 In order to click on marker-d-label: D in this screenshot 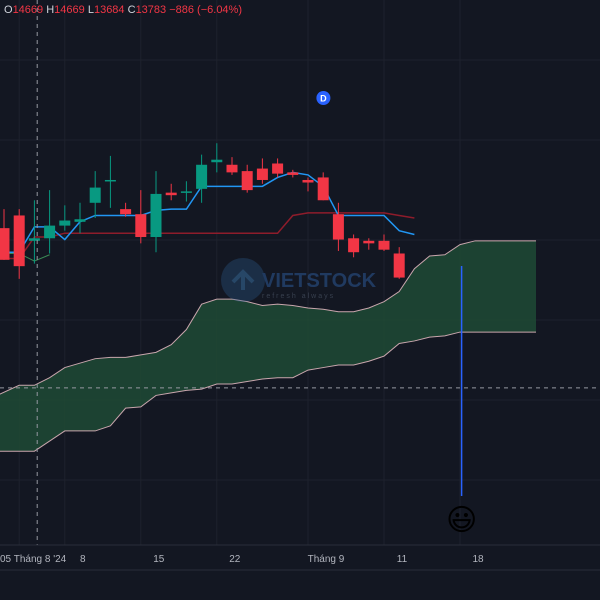, I will do `click(323, 99)`.